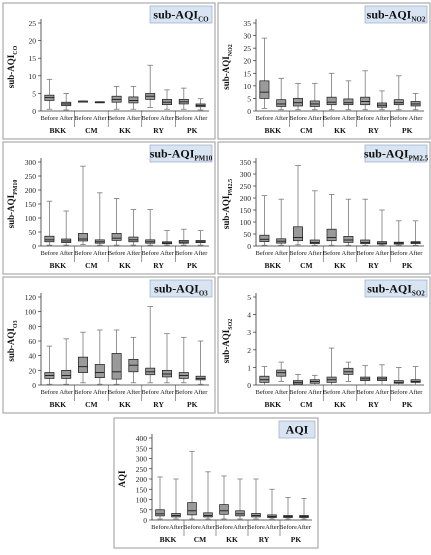 This screenshot has height=555, width=431. What do you see at coordinates (231, 187) in the screenshot?
I see `y-axis-label-sub: PM2.5` at bounding box center [231, 187].